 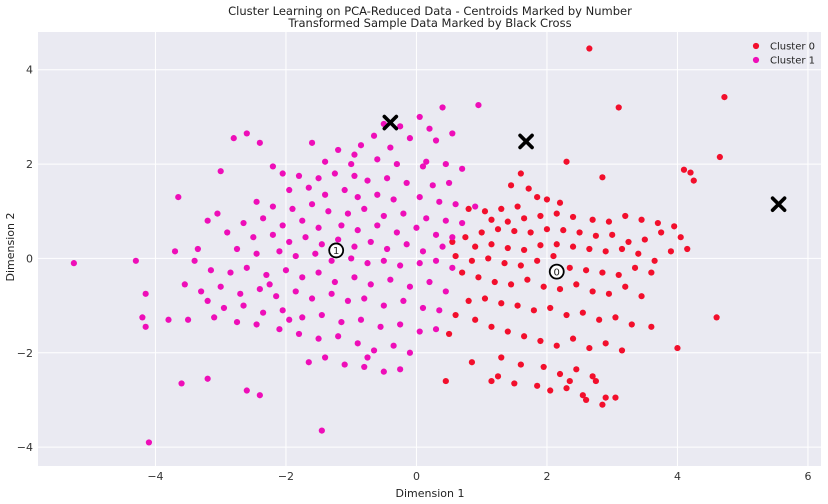 What do you see at coordinates (155, 476) in the screenshot?
I see `x-tick-label: −4` at bounding box center [155, 476].